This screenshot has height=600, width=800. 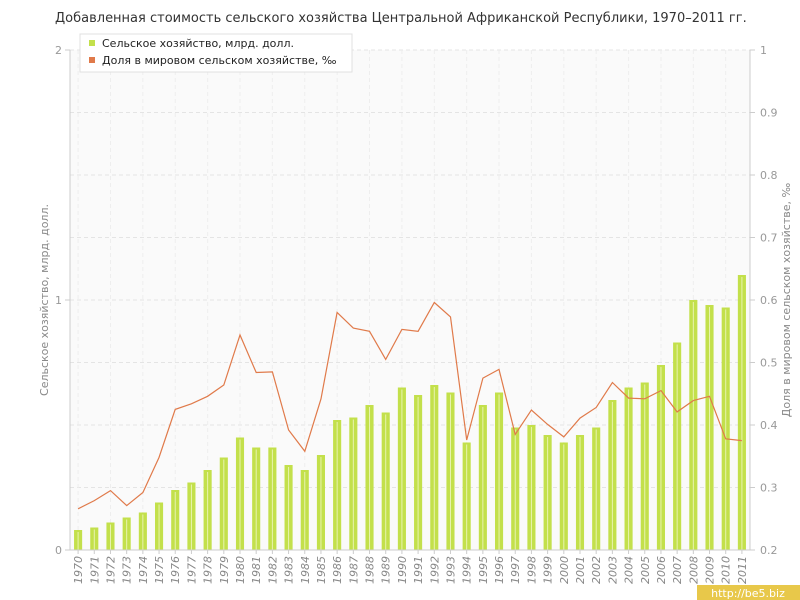 I want to click on right-tick-label: 0.8, so click(x=769, y=175).